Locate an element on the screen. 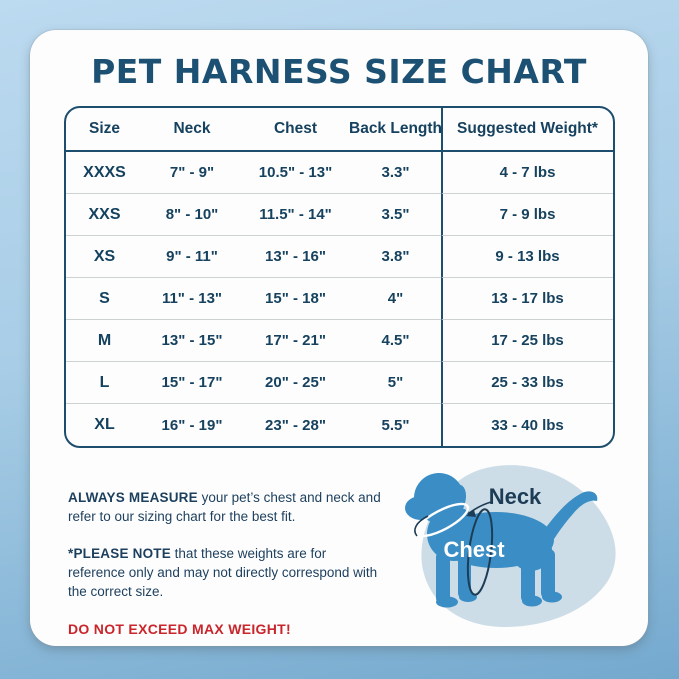 This screenshot has height=679, width=679. neck-value: 11" - 13" is located at coordinates (192, 299).